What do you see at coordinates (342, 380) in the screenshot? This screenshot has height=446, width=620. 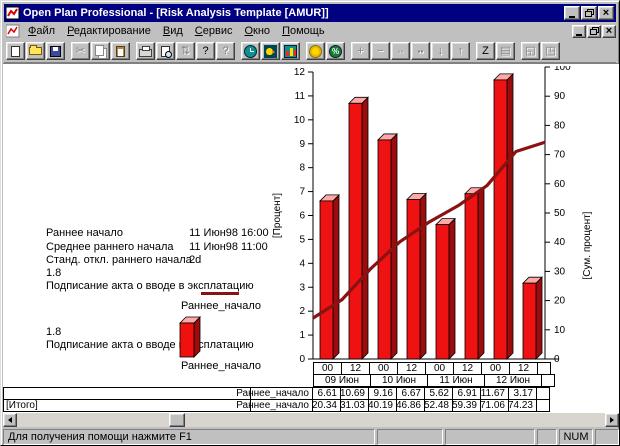 I see `date-cell: 09 Июн` at bounding box center [342, 380].